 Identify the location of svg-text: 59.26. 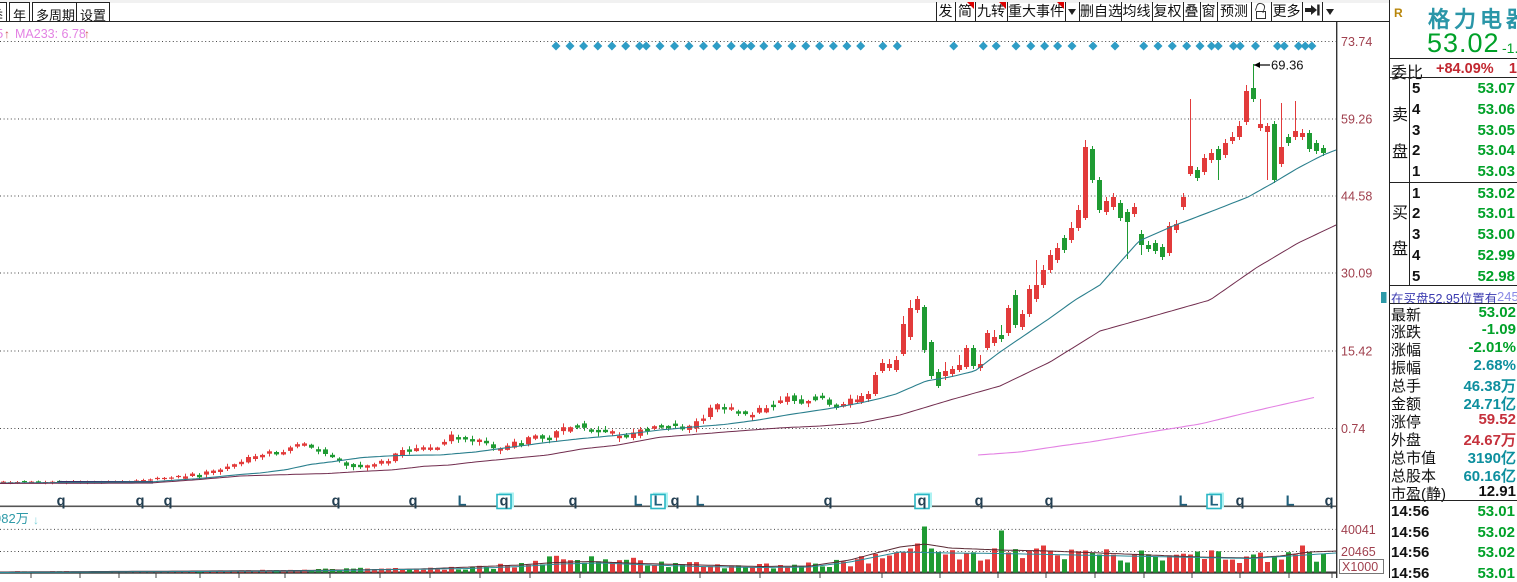
(1356, 120).